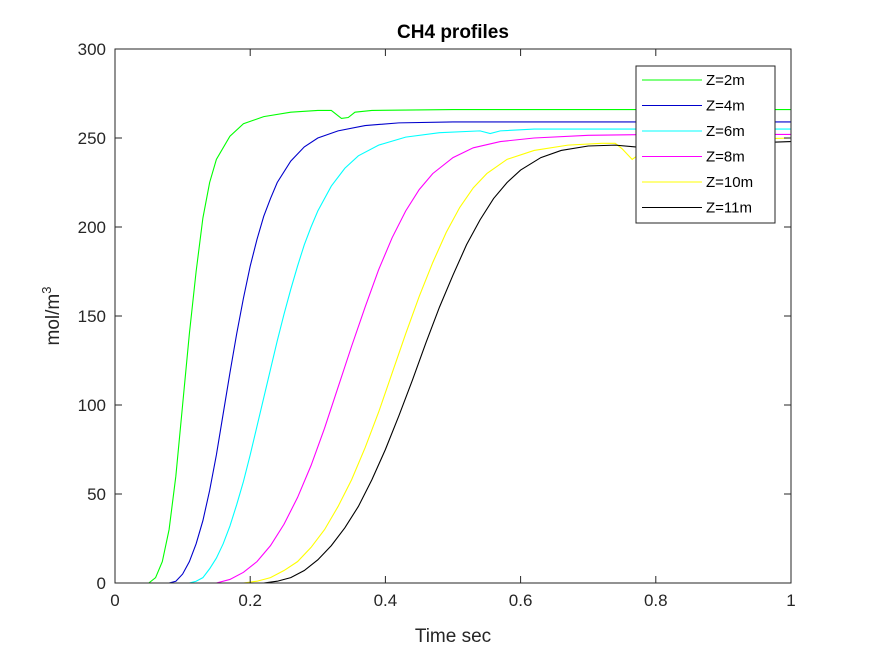 The image size is (875, 656). What do you see at coordinates (92, 405) in the screenshot?
I see `y-tick-label: 100` at bounding box center [92, 405].